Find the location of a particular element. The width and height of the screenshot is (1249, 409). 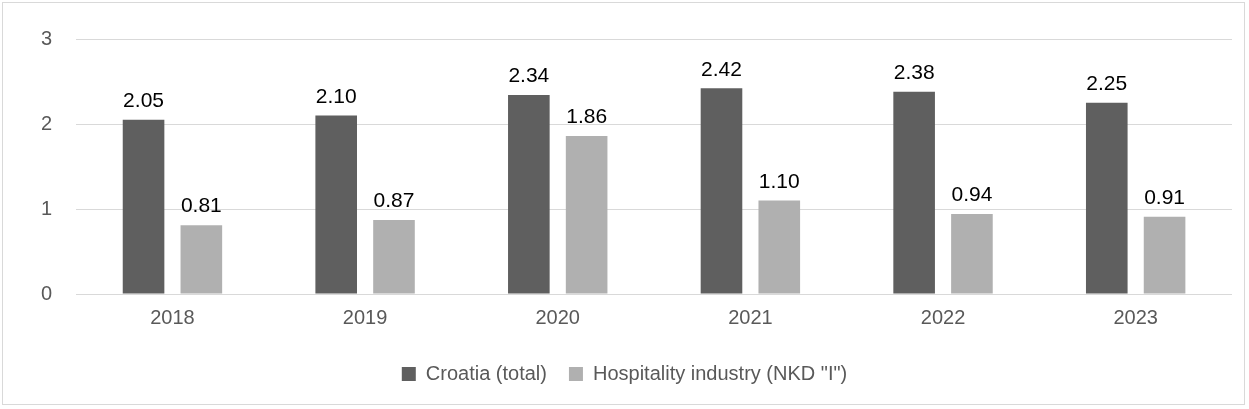

data-label: 0.87 is located at coordinates (394, 200).